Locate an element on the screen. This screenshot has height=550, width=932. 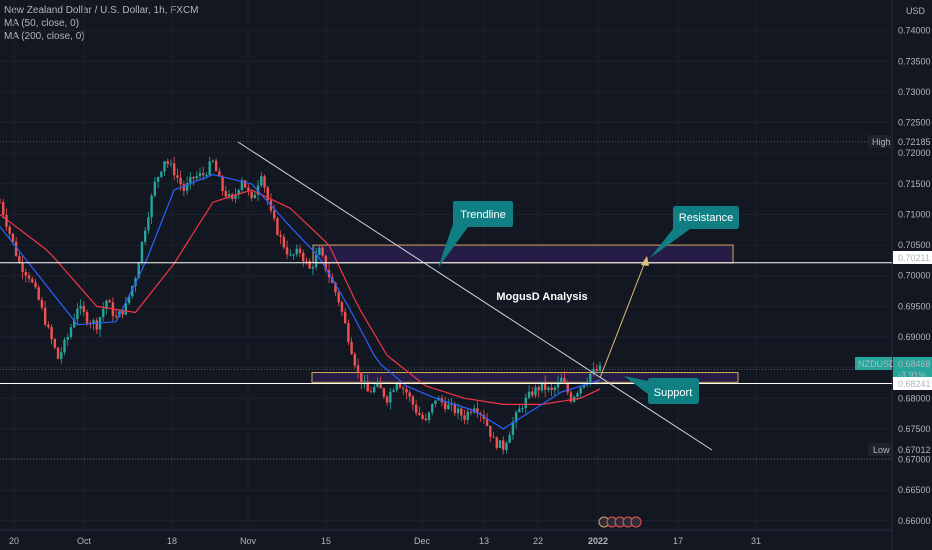
time-tick-label: 15 is located at coordinates (326, 541).